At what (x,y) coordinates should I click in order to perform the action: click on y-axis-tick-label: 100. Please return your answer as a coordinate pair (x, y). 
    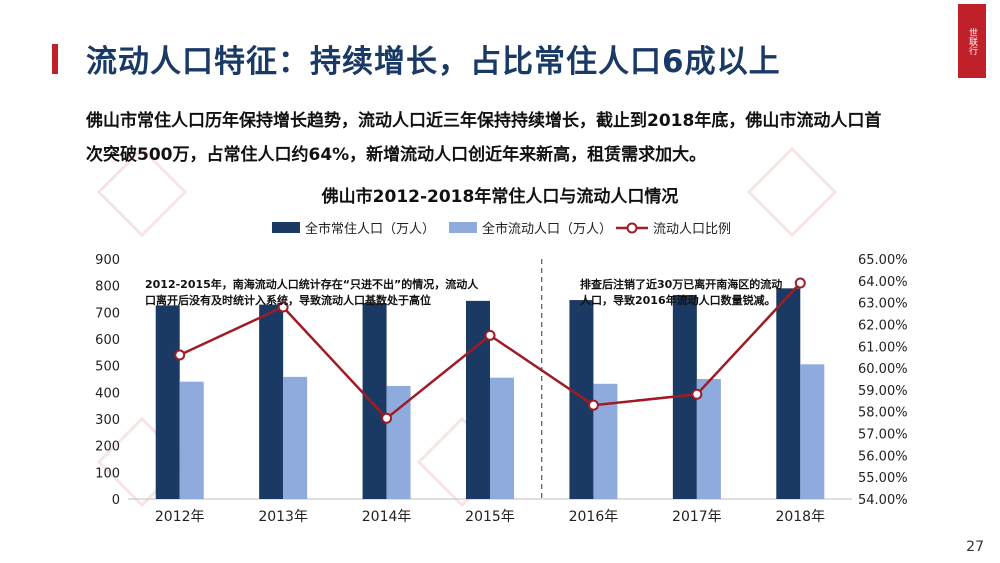
    Looking at the image, I should click on (107, 473).